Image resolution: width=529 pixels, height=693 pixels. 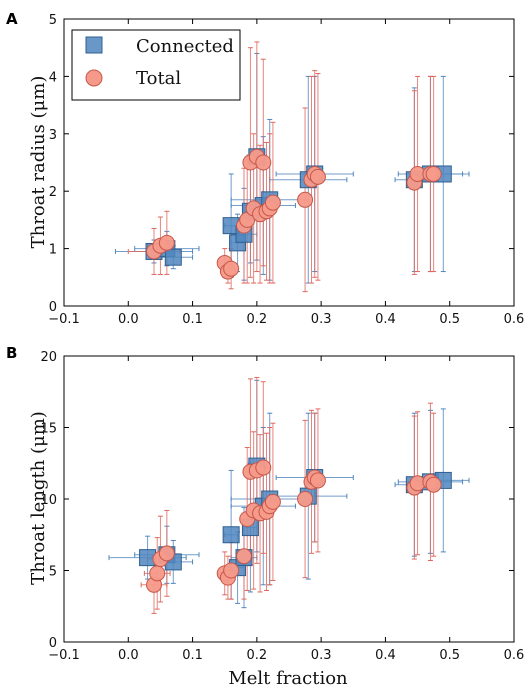 I want to click on y-tick-label: 20, so click(x=48, y=357).